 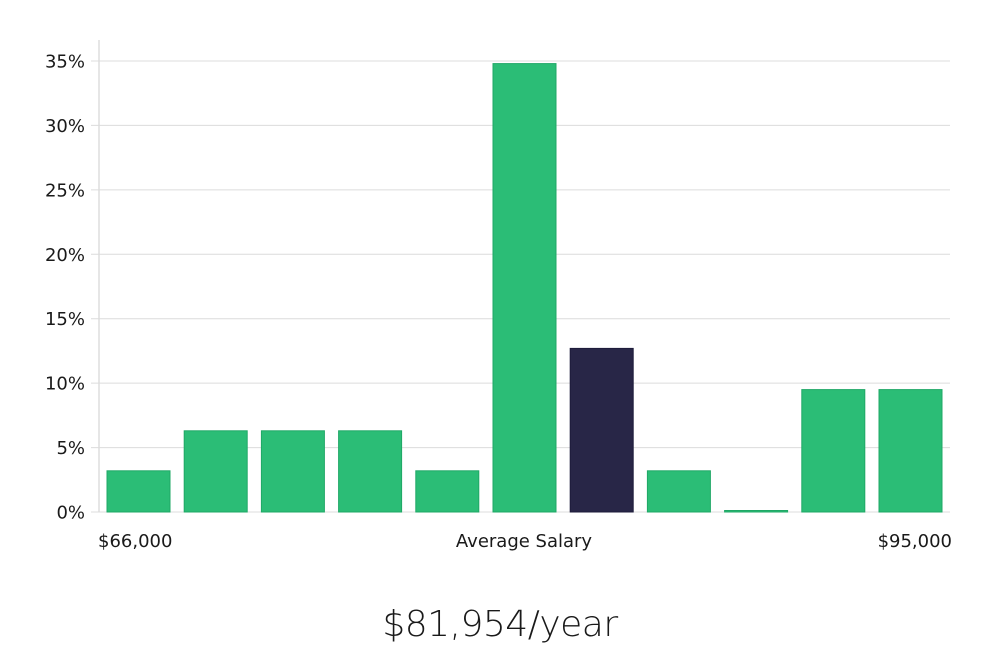 I want to click on y-tick-label: 5%, so click(x=70, y=448).